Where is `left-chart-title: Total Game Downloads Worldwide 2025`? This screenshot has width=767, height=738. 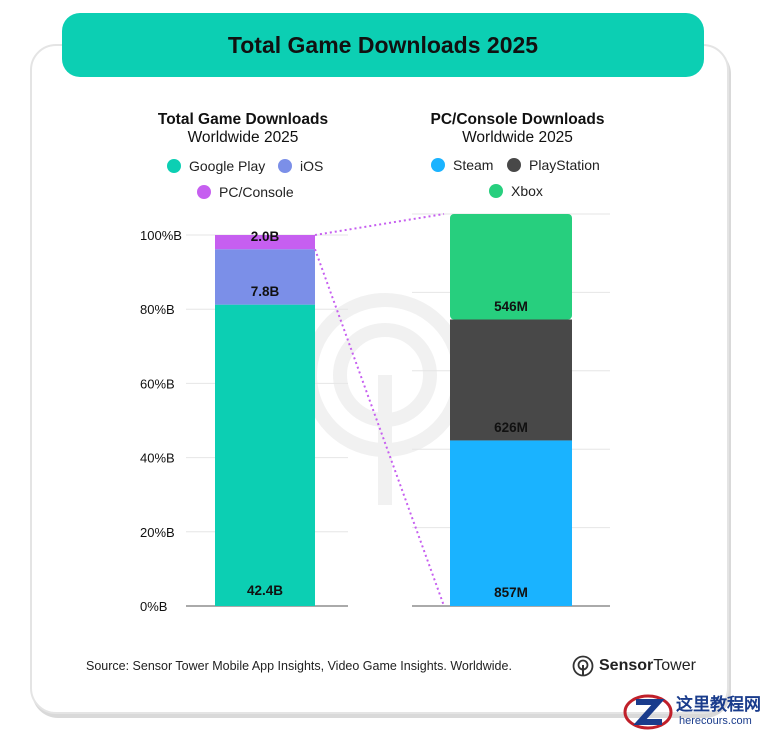 left-chart-title: Total Game Downloads Worldwide 2025 is located at coordinates (243, 129).